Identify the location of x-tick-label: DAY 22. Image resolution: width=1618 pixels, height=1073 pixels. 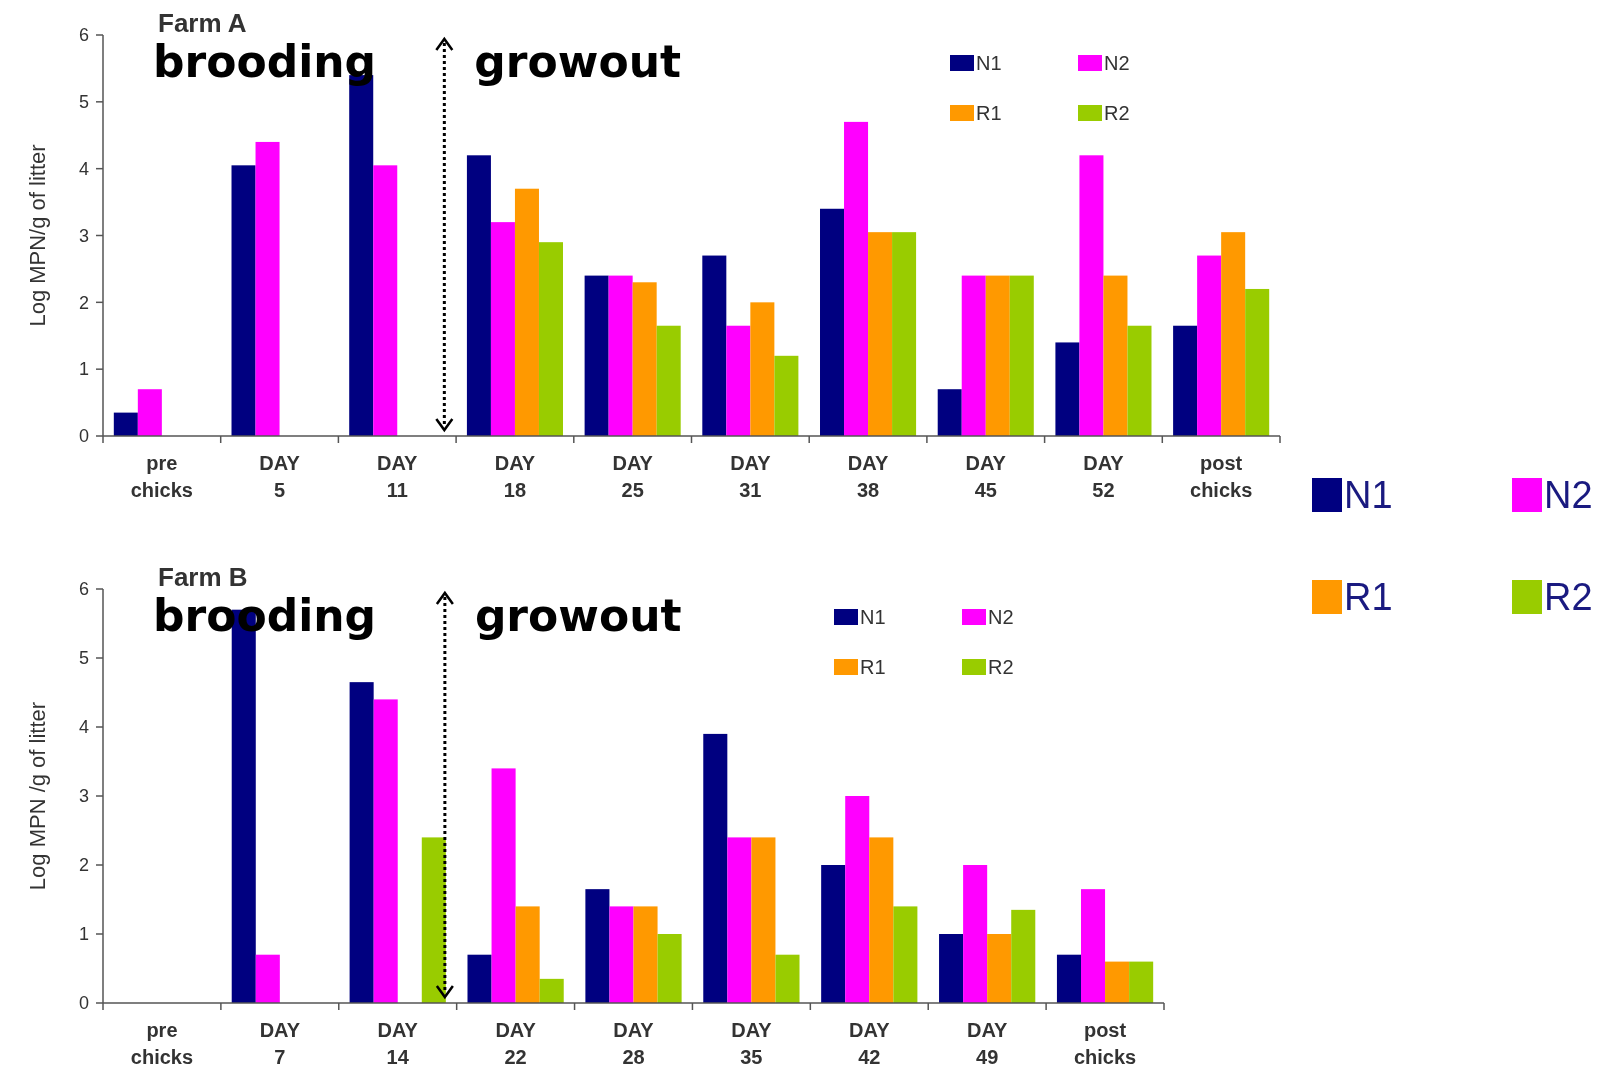
(516, 1043).